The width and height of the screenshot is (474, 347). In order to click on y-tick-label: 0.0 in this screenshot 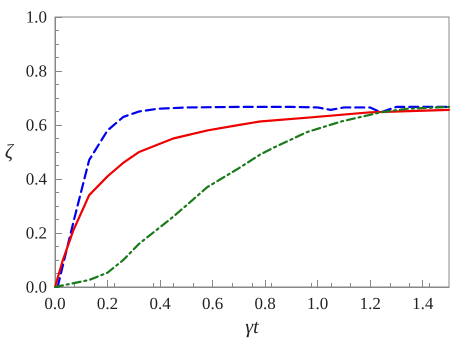, I will do `click(36, 287)`.